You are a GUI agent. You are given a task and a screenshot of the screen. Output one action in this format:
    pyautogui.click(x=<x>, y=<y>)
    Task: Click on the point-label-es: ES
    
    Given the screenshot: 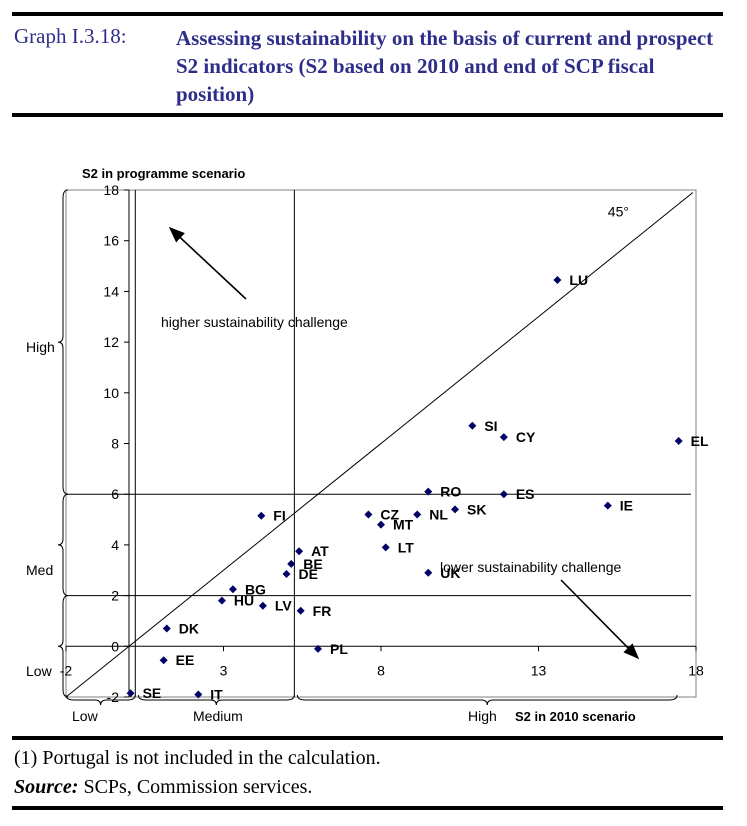 What is the action you would take?
    pyautogui.click(x=525, y=494)
    